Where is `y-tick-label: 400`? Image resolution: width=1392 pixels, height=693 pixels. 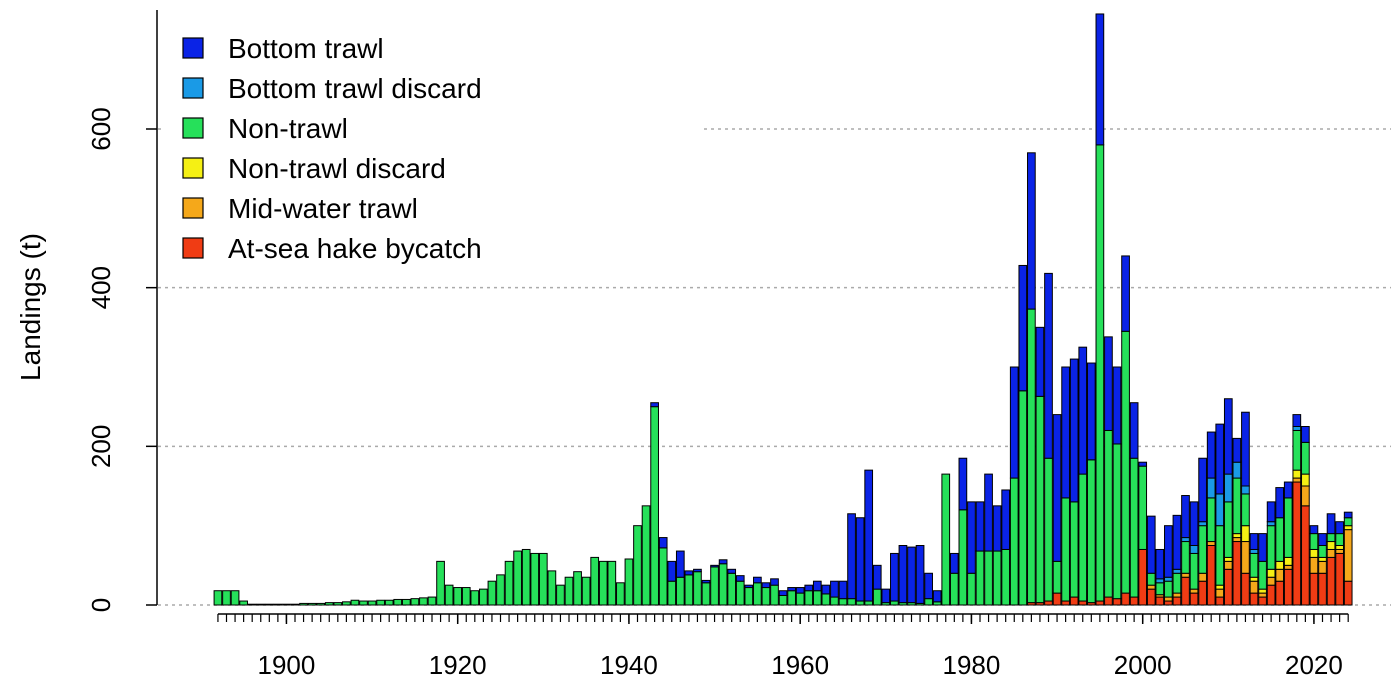 y-tick-label: 400 is located at coordinates (101, 287).